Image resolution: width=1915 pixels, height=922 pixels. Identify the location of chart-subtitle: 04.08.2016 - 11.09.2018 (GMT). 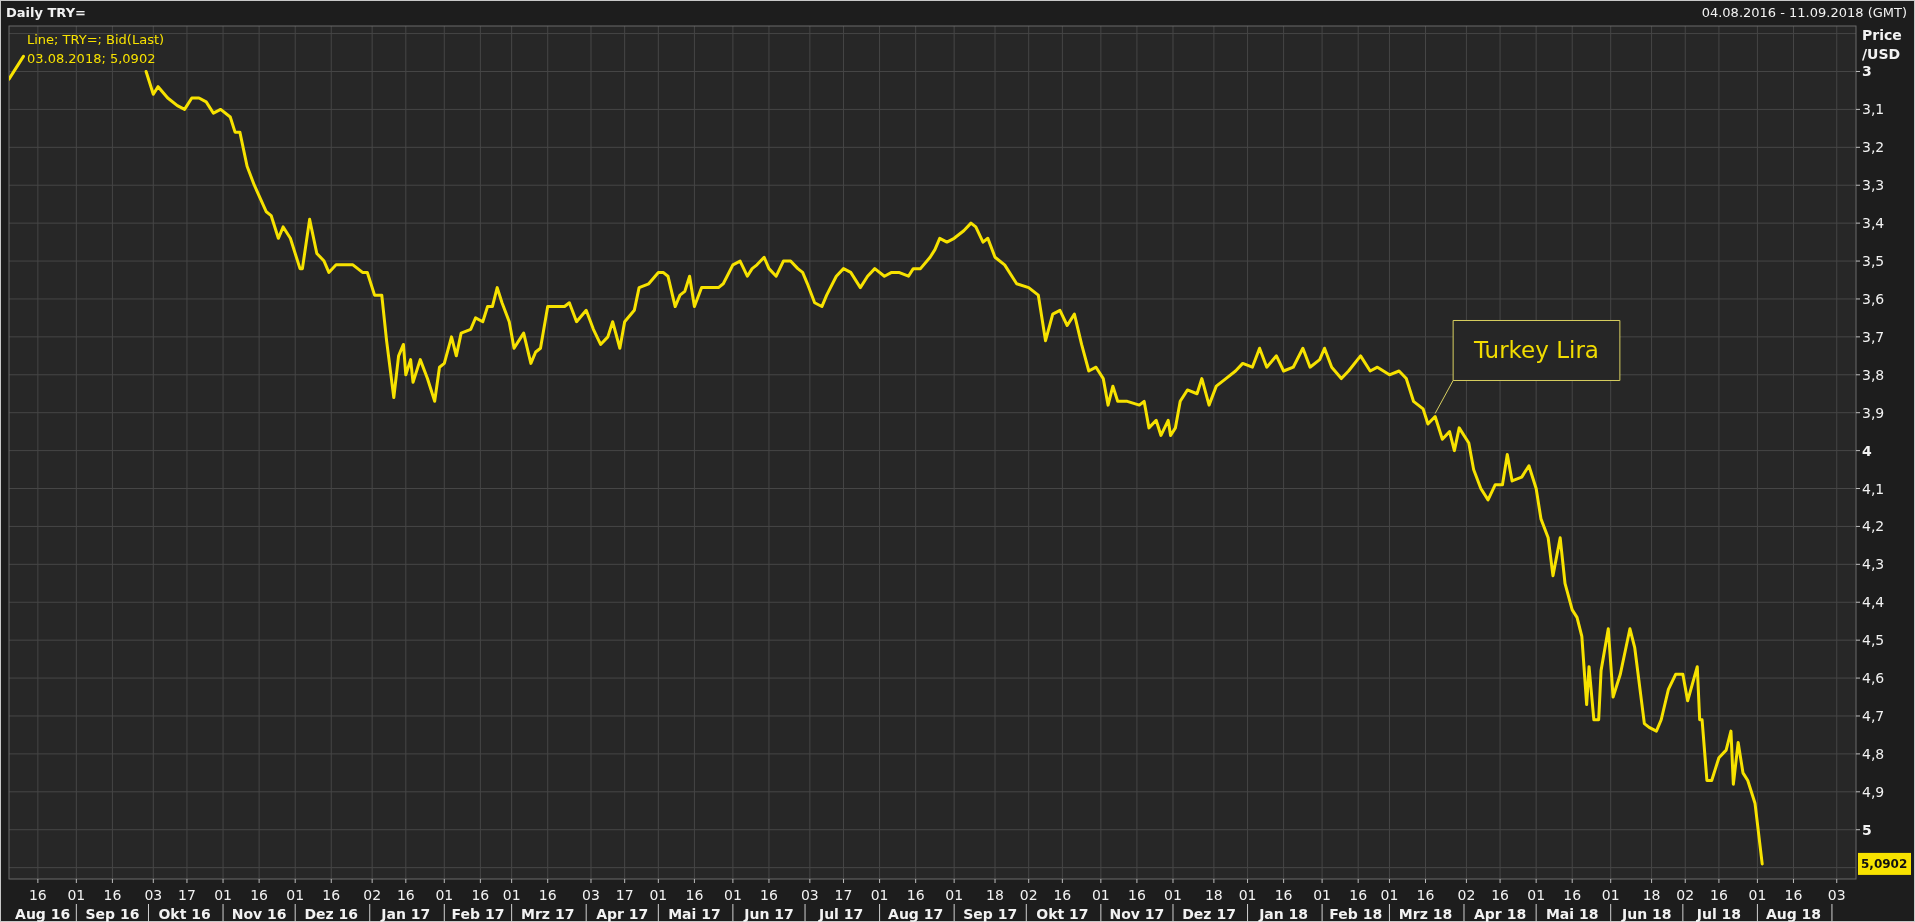
(1804, 12).